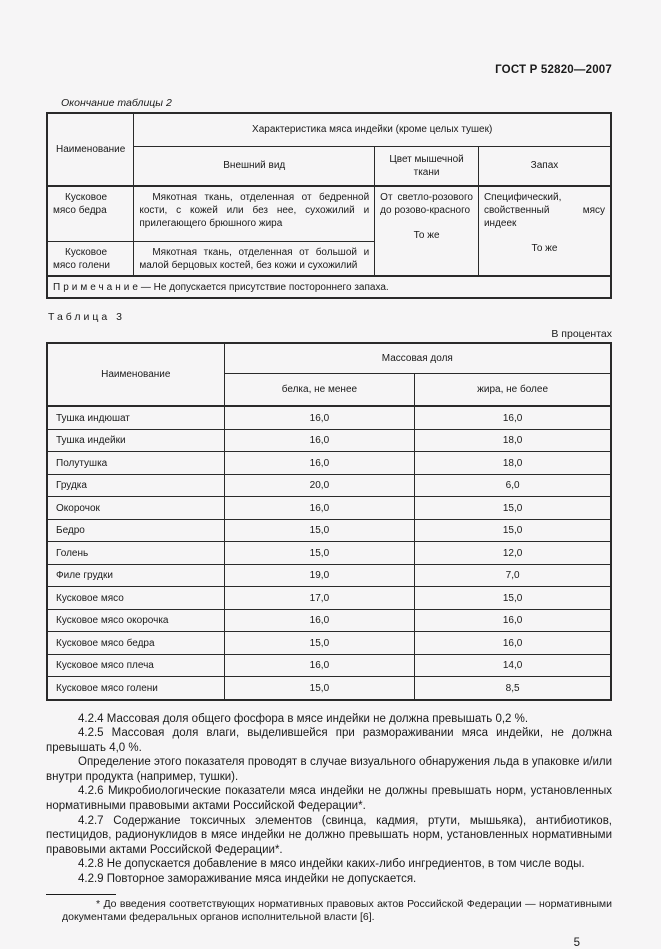 The width and height of the screenshot is (661, 949). Describe the element at coordinates (417, 358) in the screenshot. I see `table3-col-group: Массовая доля` at that location.